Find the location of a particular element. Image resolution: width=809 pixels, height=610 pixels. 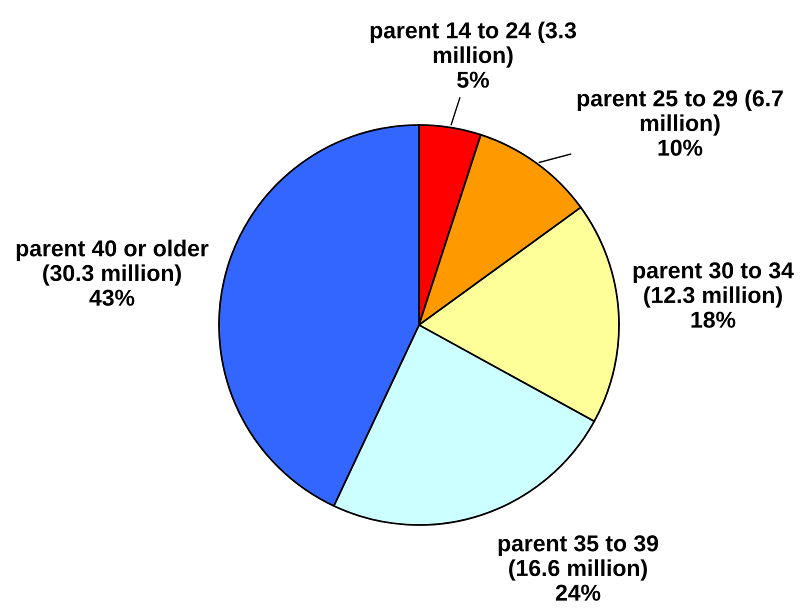

data-label: 43% is located at coordinates (111, 298).